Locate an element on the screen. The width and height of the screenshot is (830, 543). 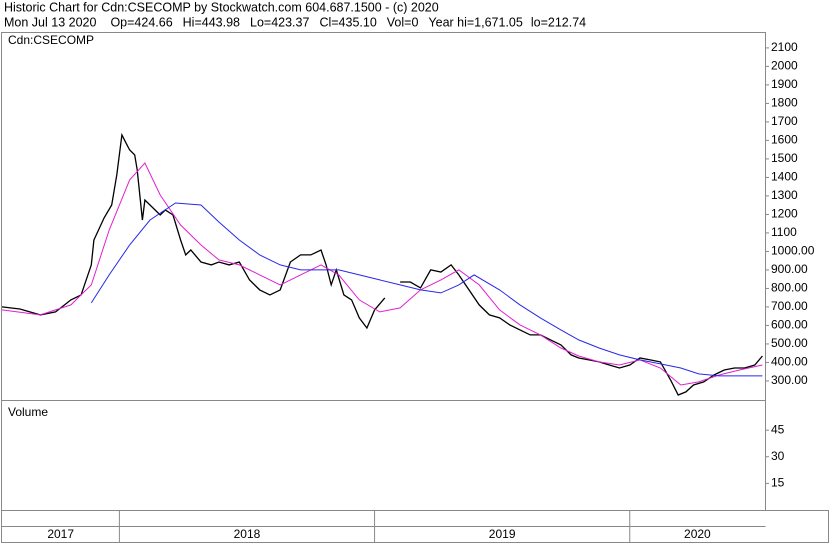
y-tick-label: 30 is located at coordinates (778, 456).